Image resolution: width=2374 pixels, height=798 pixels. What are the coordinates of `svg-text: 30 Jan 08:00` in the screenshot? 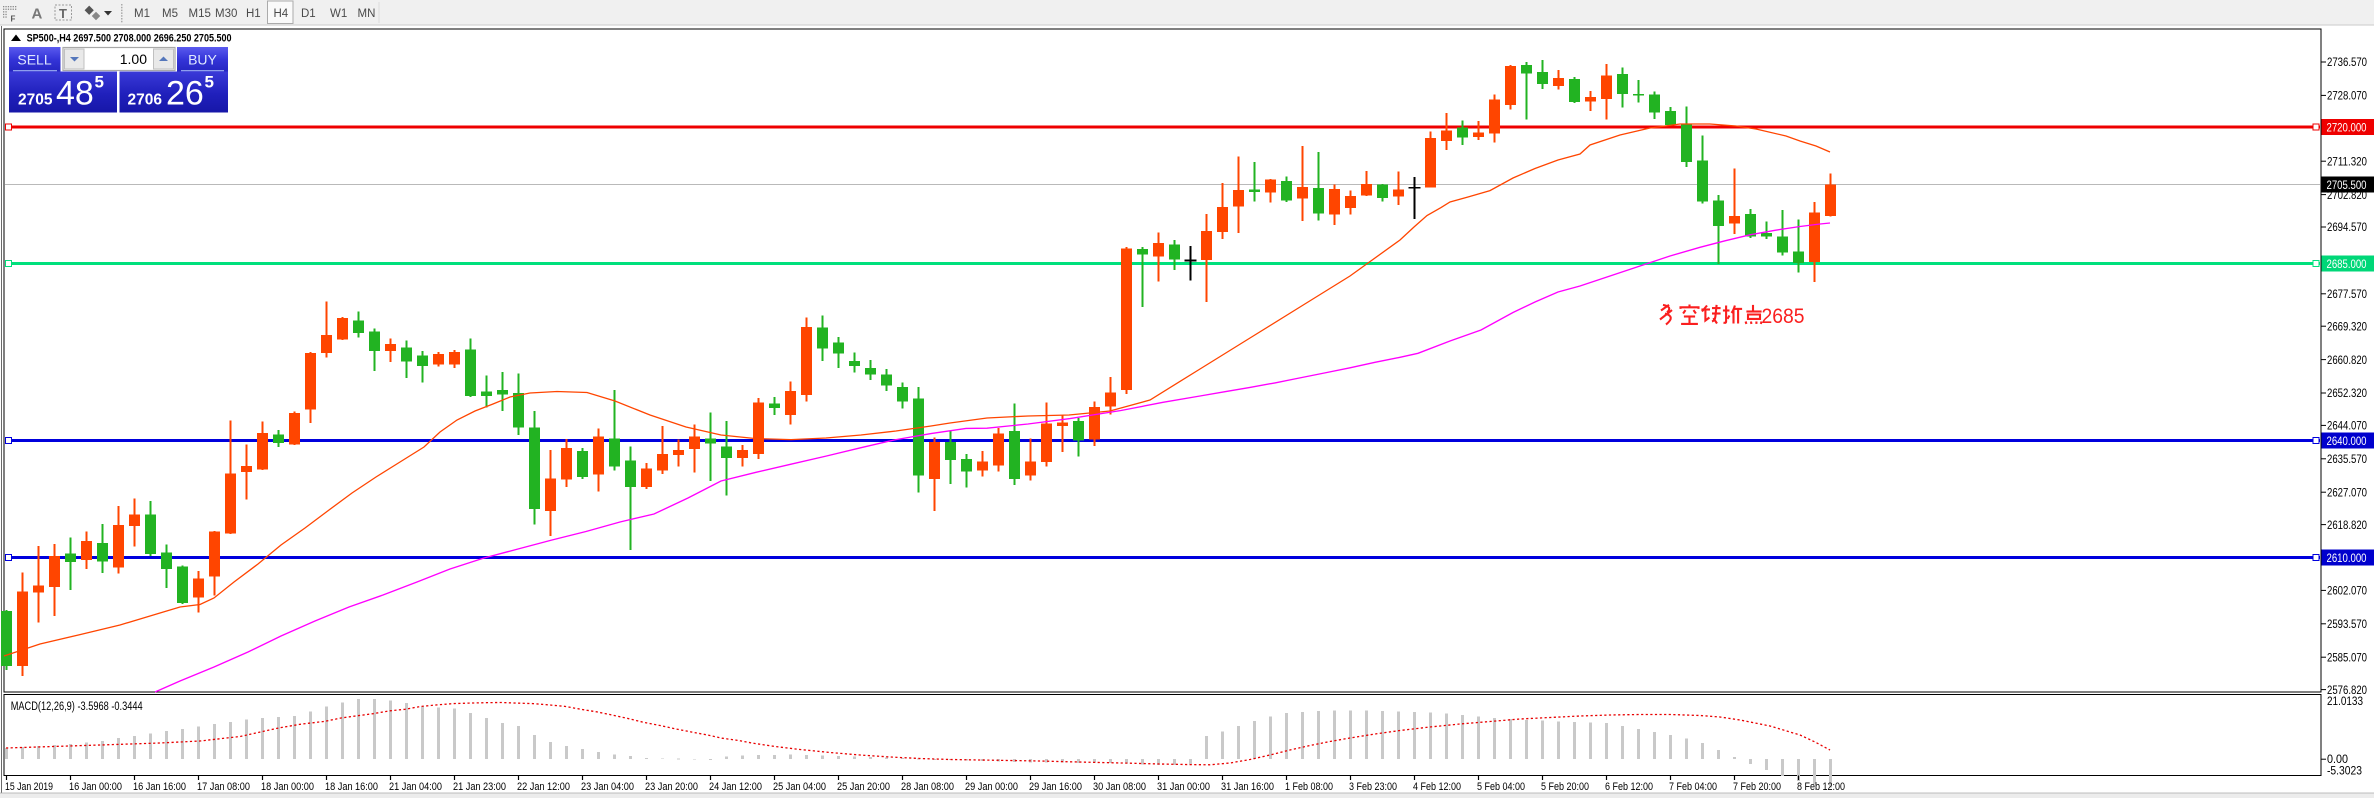 It's located at (1119, 787).